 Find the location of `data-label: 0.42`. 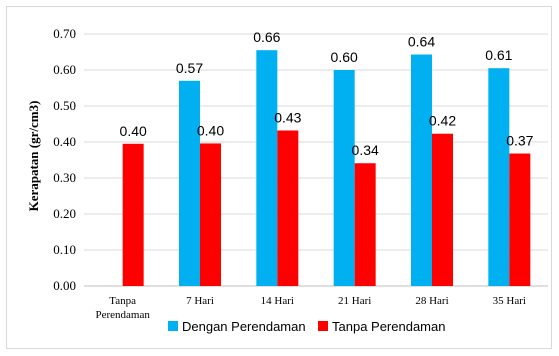

data-label: 0.42 is located at coordinates (442, 121).